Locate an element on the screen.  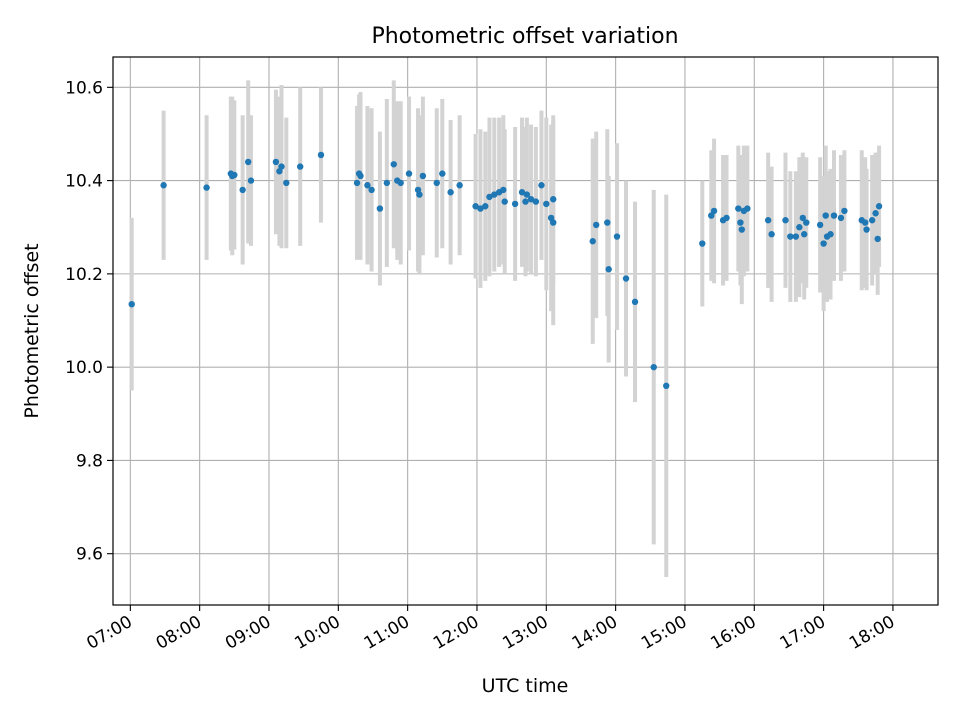
y-axis-label: Photometric offset is located at coordinates (32, 330).